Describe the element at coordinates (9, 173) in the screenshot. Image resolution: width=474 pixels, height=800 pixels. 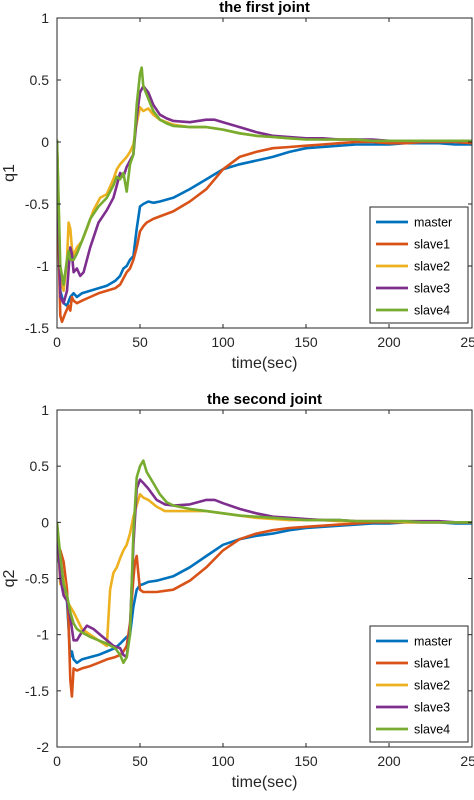
I see `y-axis-label: q1` at that location.